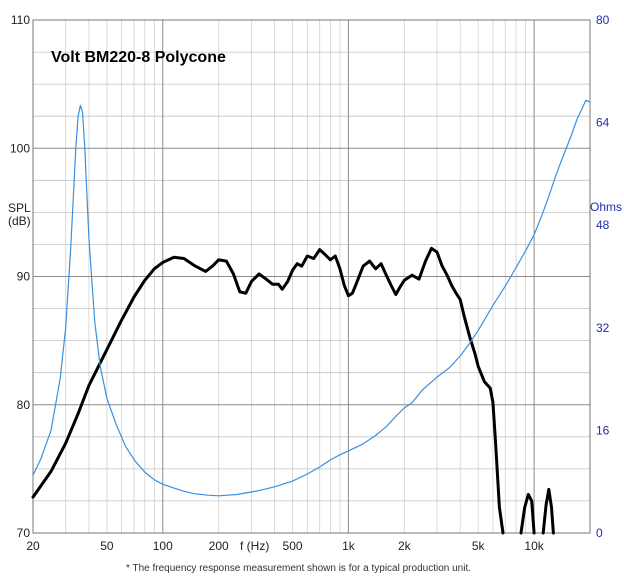 Image resolution: width=624 pixels, height=576 pixels. I want to click on x-tick-label: 50, so click(107, 546).